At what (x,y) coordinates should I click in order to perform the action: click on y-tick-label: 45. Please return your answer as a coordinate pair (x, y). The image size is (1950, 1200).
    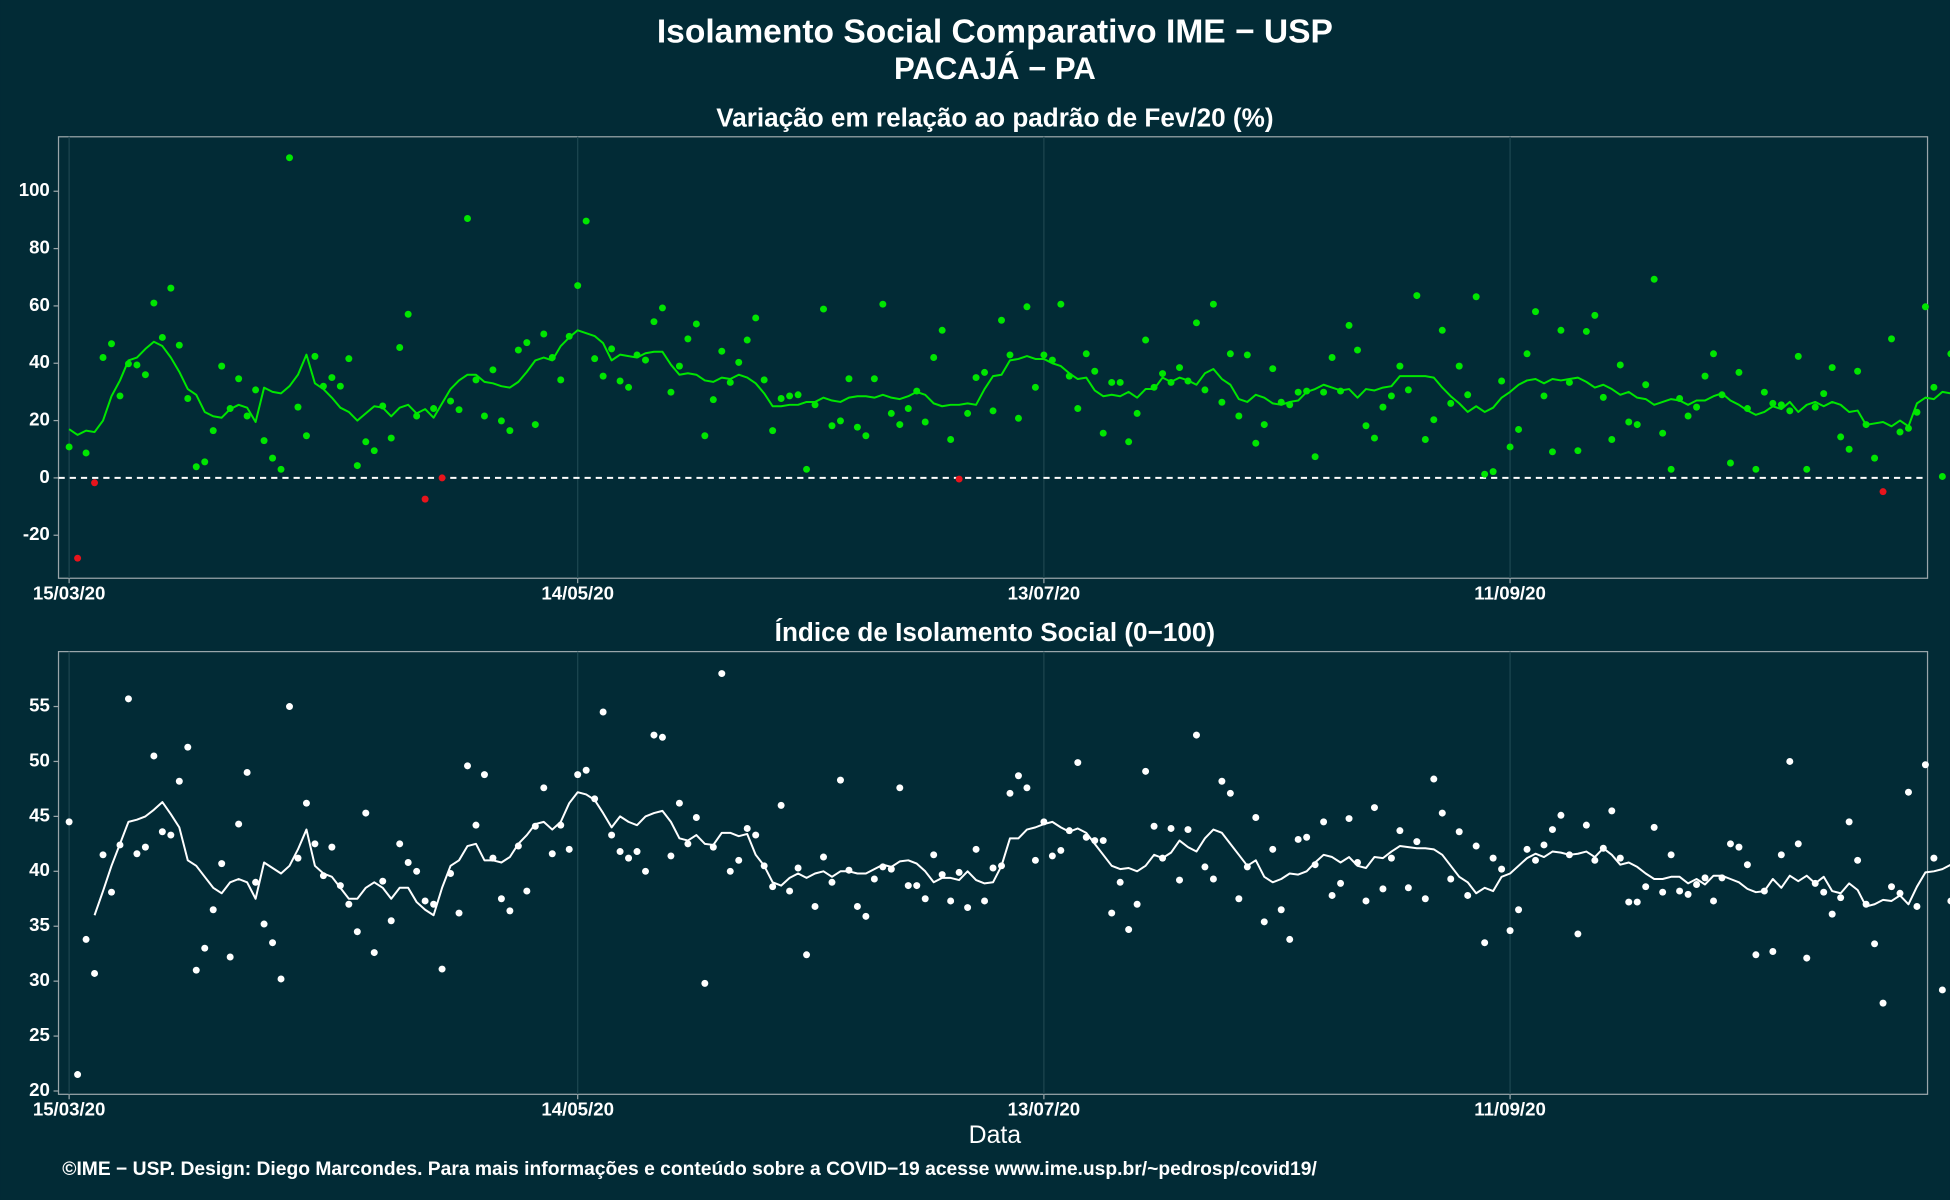
    Looking at the image, I should click on (39, 814).